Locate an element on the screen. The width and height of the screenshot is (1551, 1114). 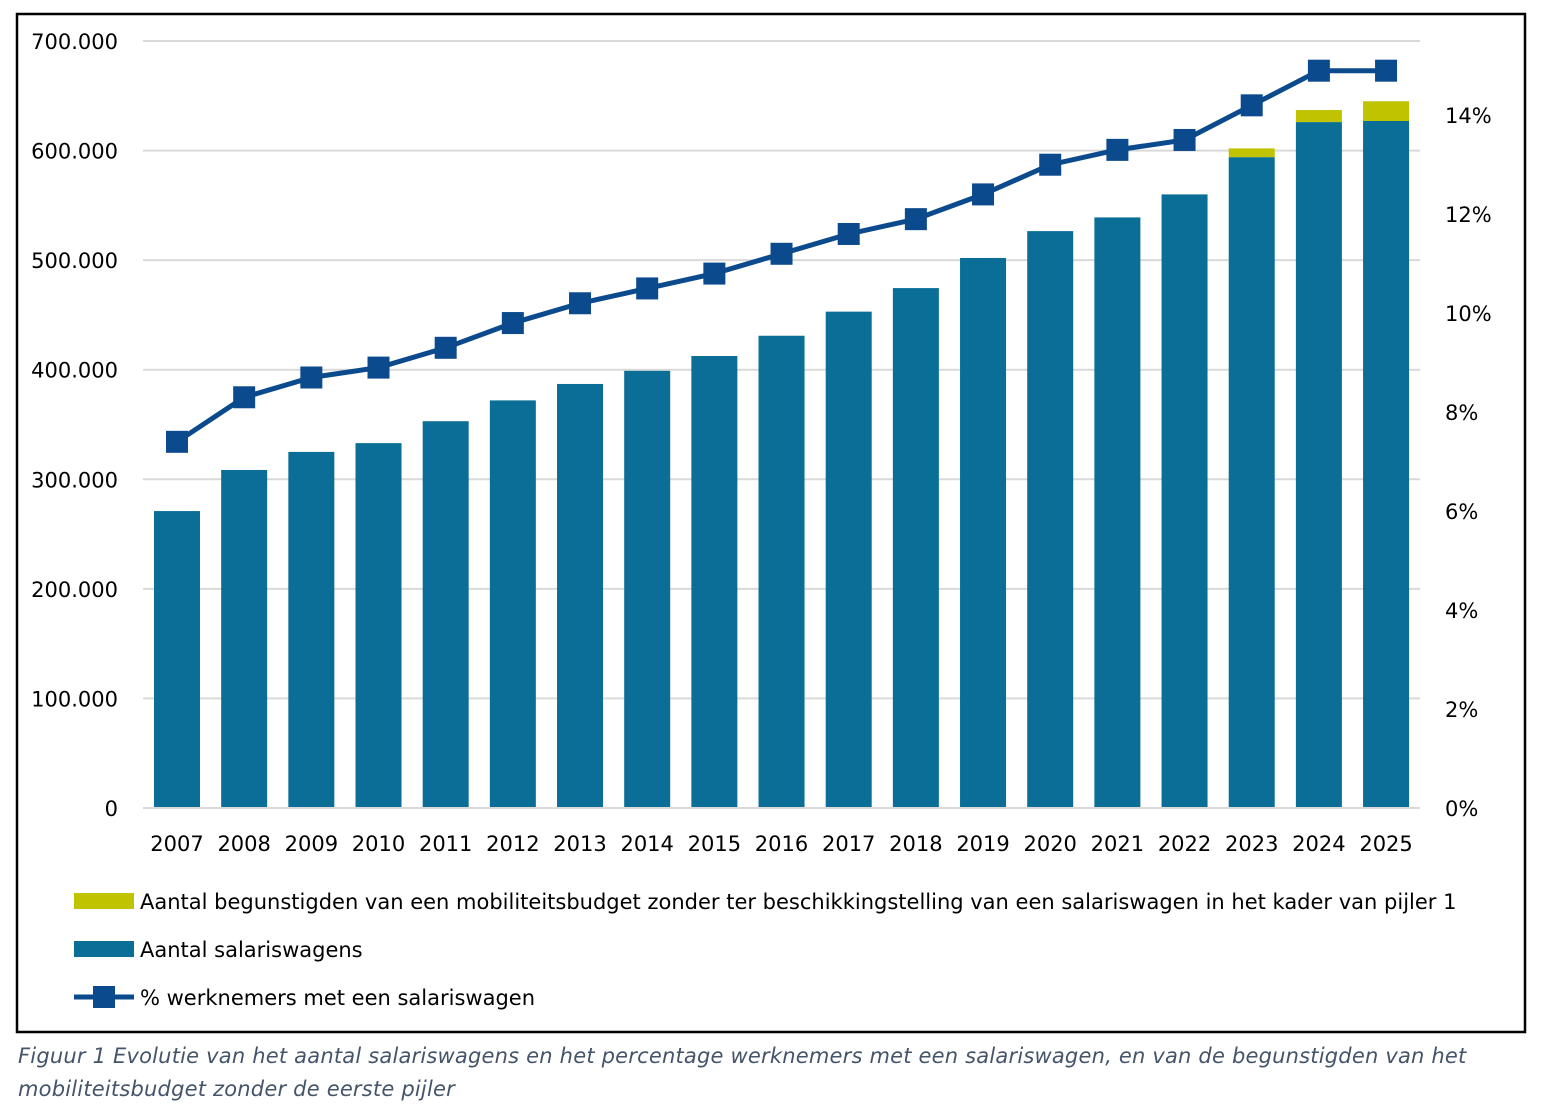
x-tick-label: 2013 is located at coordinates (579, 844).